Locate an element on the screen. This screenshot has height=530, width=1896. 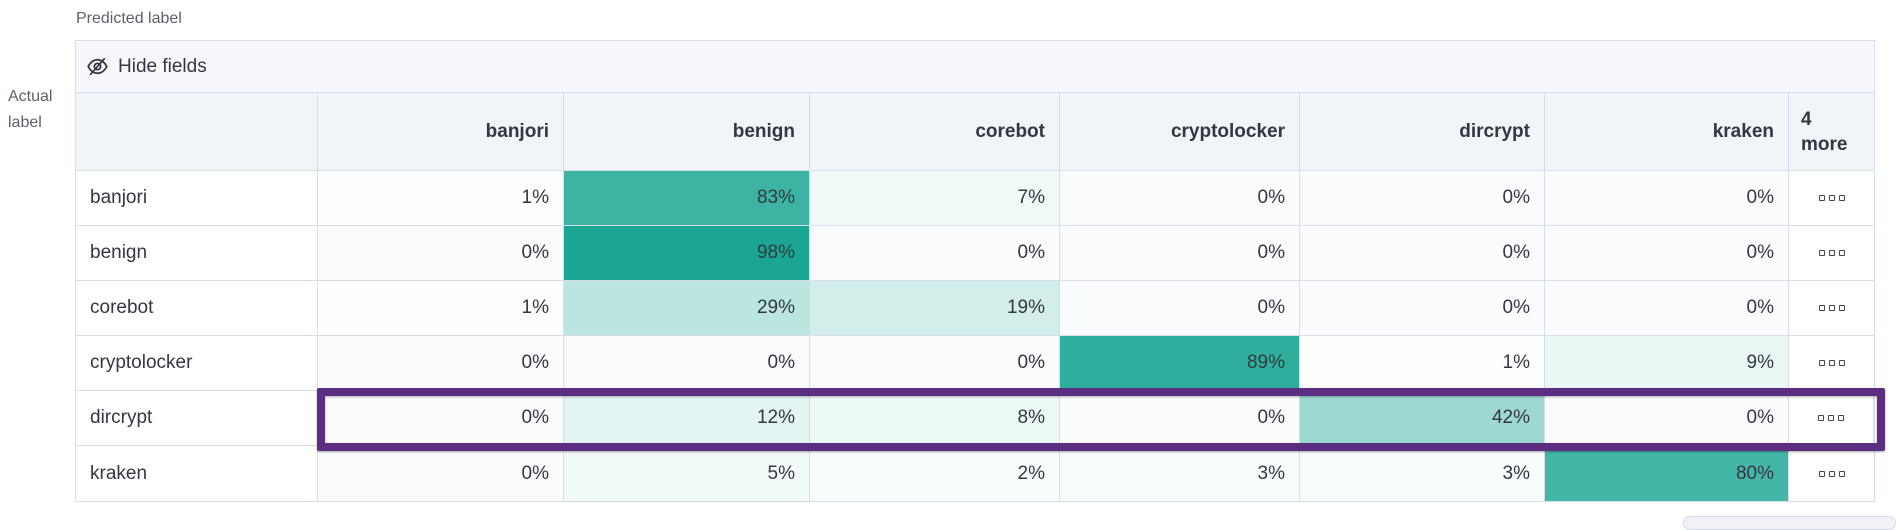
matrix-cell-dircrypt-banjori: 0% is located at coordinates (441, 418).